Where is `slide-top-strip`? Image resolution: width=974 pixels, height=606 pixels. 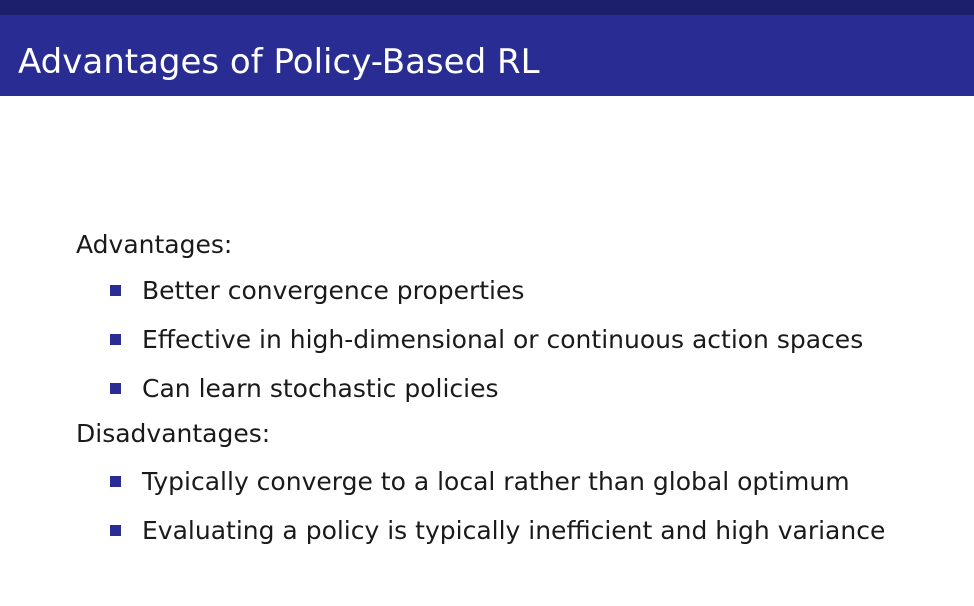
slide-top-strip is located at coordinates (487, 7).